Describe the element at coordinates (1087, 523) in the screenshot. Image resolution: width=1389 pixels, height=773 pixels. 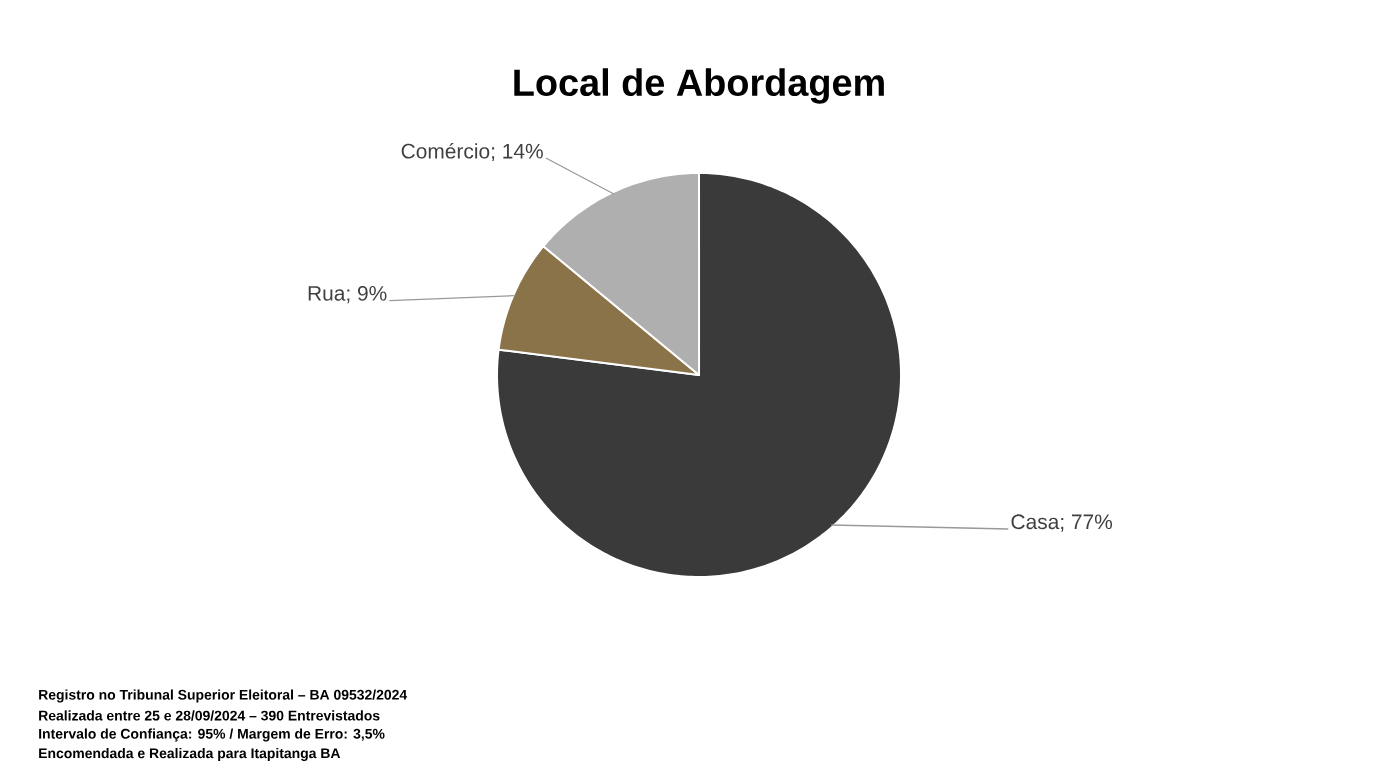
I see `data-label: ; 77%` at that location.